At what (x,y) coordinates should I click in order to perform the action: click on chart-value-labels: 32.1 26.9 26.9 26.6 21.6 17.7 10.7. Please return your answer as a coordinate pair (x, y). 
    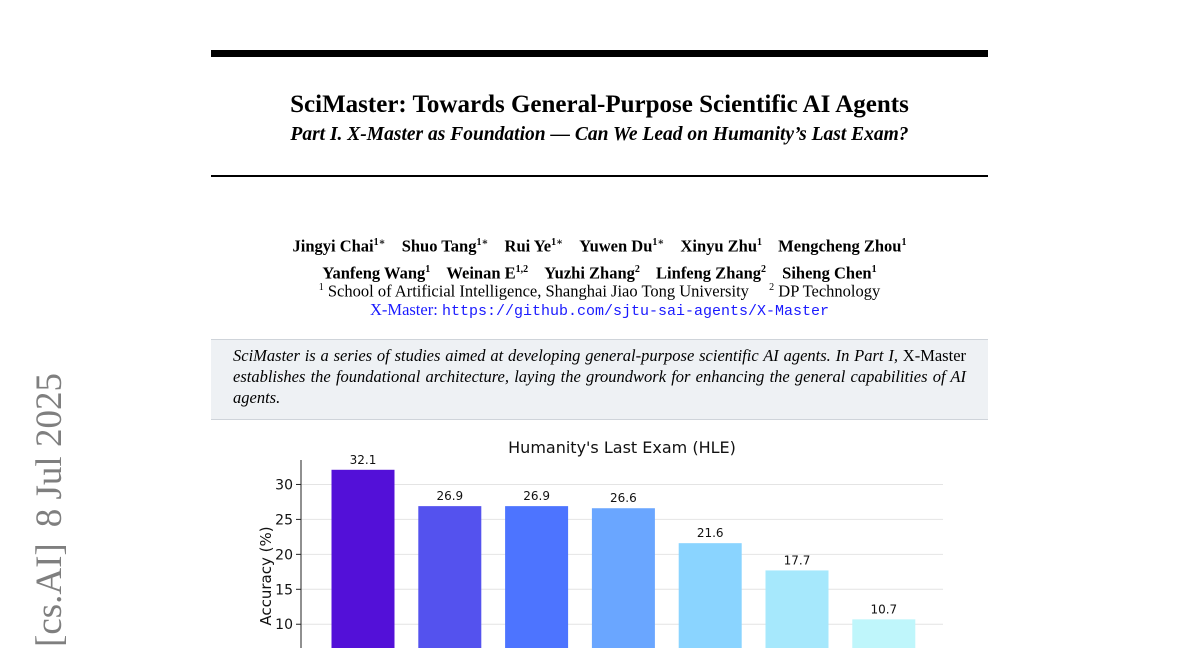
    Looking at the image, I should click on (624, 535).